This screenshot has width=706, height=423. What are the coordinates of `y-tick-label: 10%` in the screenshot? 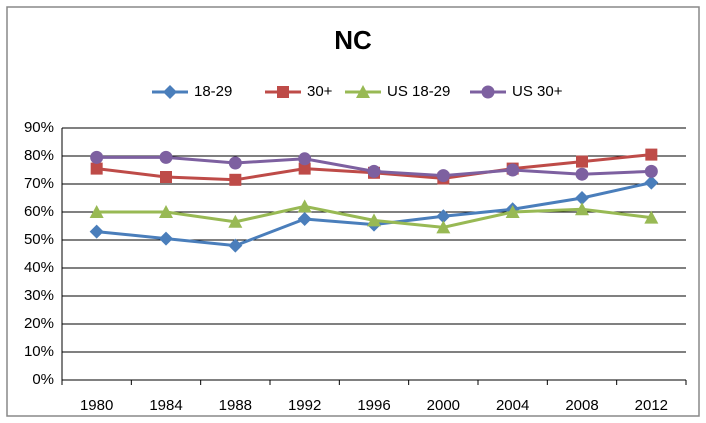 It's located at (39, 351).